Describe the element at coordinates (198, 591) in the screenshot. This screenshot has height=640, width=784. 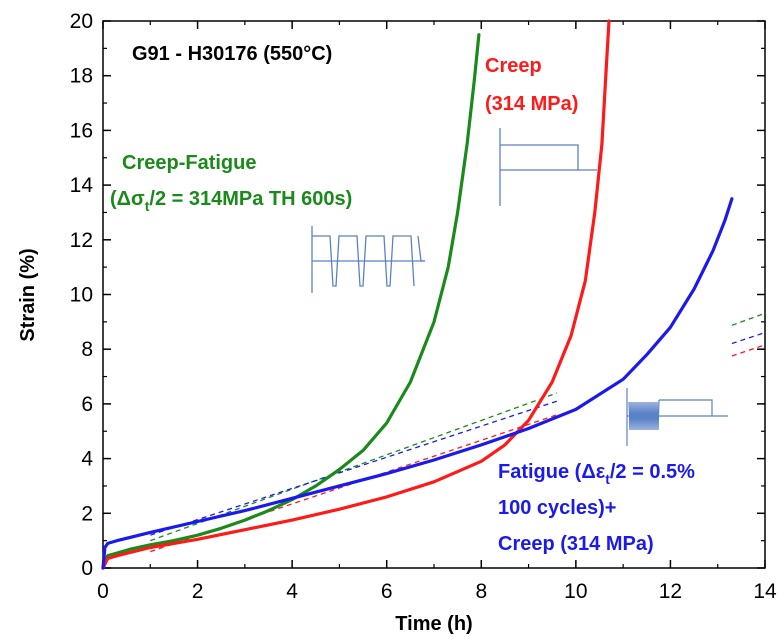
I see `x-tick-label-2: 2` at that location.